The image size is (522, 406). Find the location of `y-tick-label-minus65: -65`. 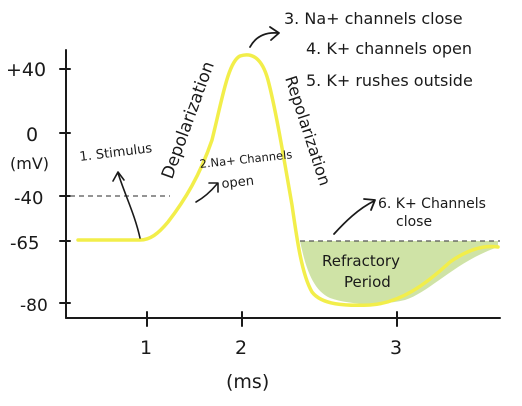

y-tick-label-minus65: -65 is located at coordinates (24, 243).